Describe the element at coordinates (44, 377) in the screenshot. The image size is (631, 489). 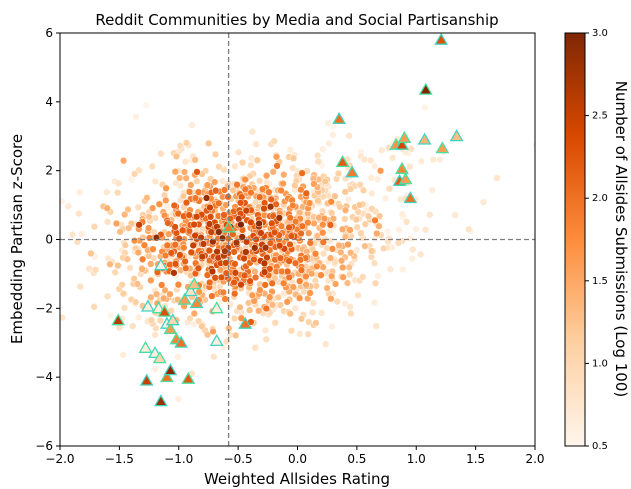
I see `y-tick-label: −4` at that location.